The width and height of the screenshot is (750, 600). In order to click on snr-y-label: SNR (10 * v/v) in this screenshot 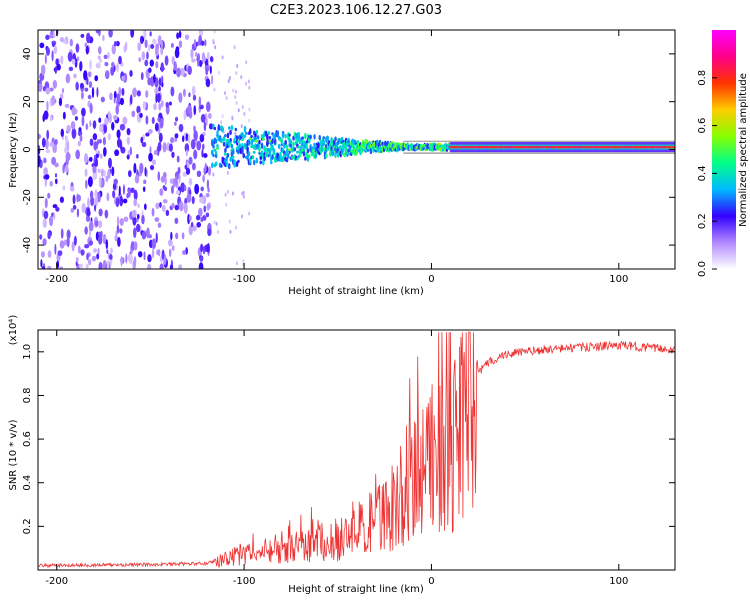, I will do `click(13, 454)`.